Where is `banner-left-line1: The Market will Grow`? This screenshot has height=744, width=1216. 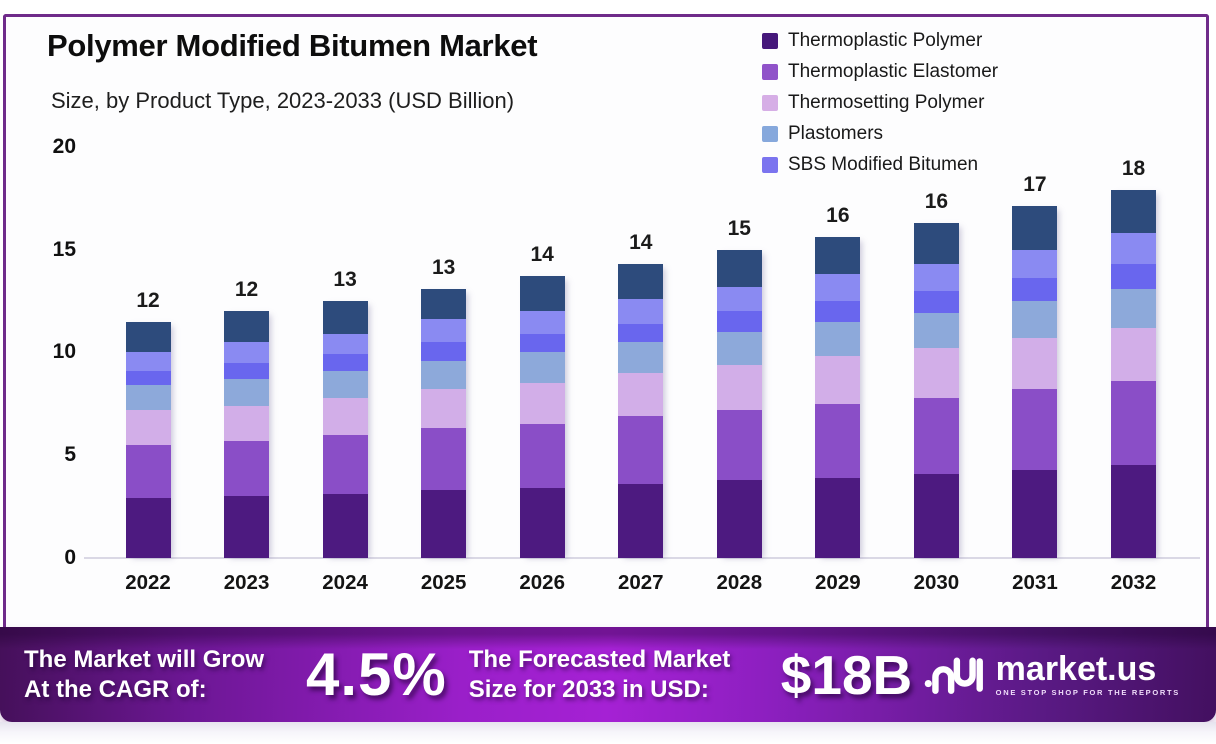 banner-left-line1: The Market will Grow is located at coordinates (144, 659).